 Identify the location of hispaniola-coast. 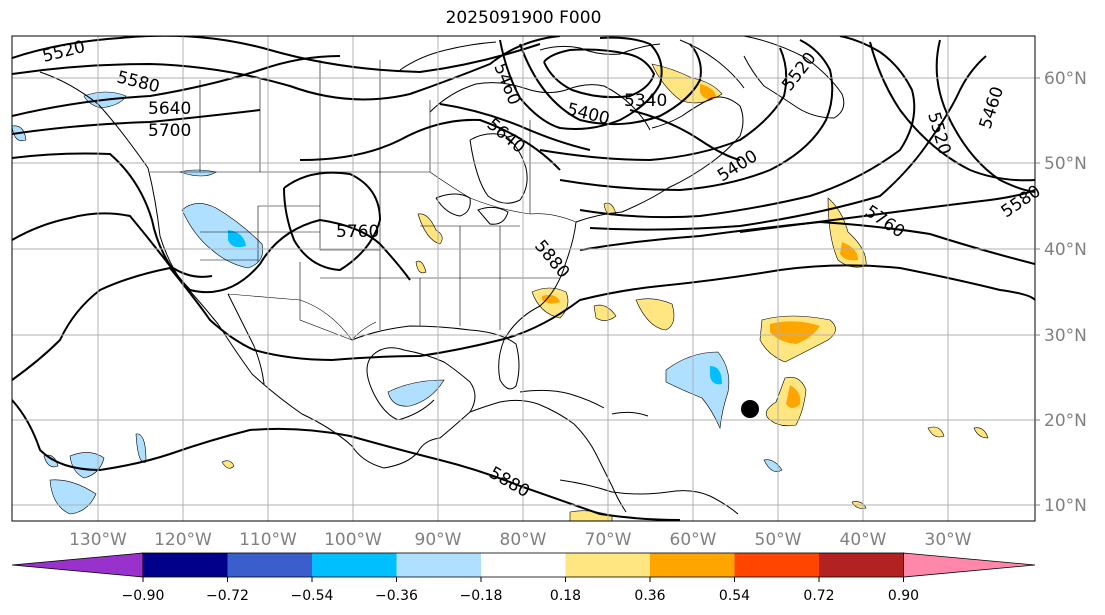
(630, 414).